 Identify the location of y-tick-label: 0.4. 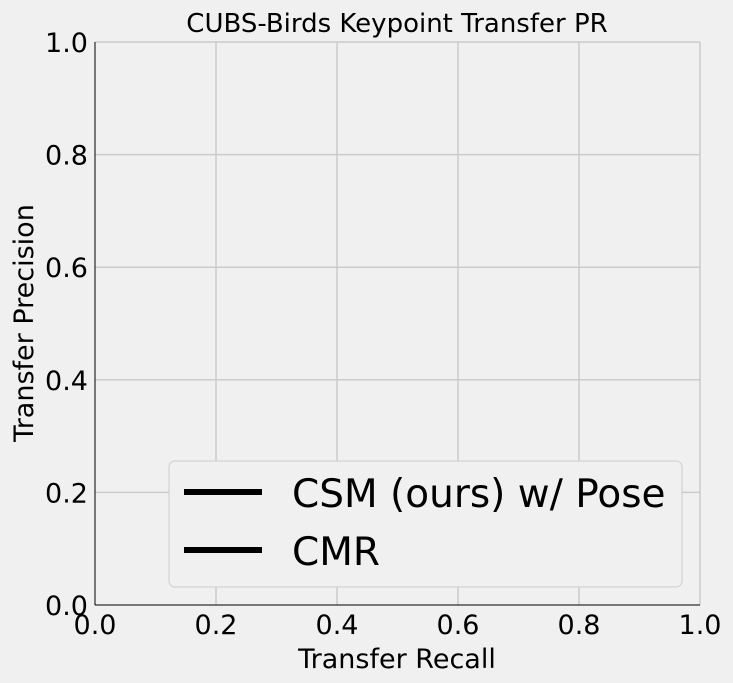
(66, 381).